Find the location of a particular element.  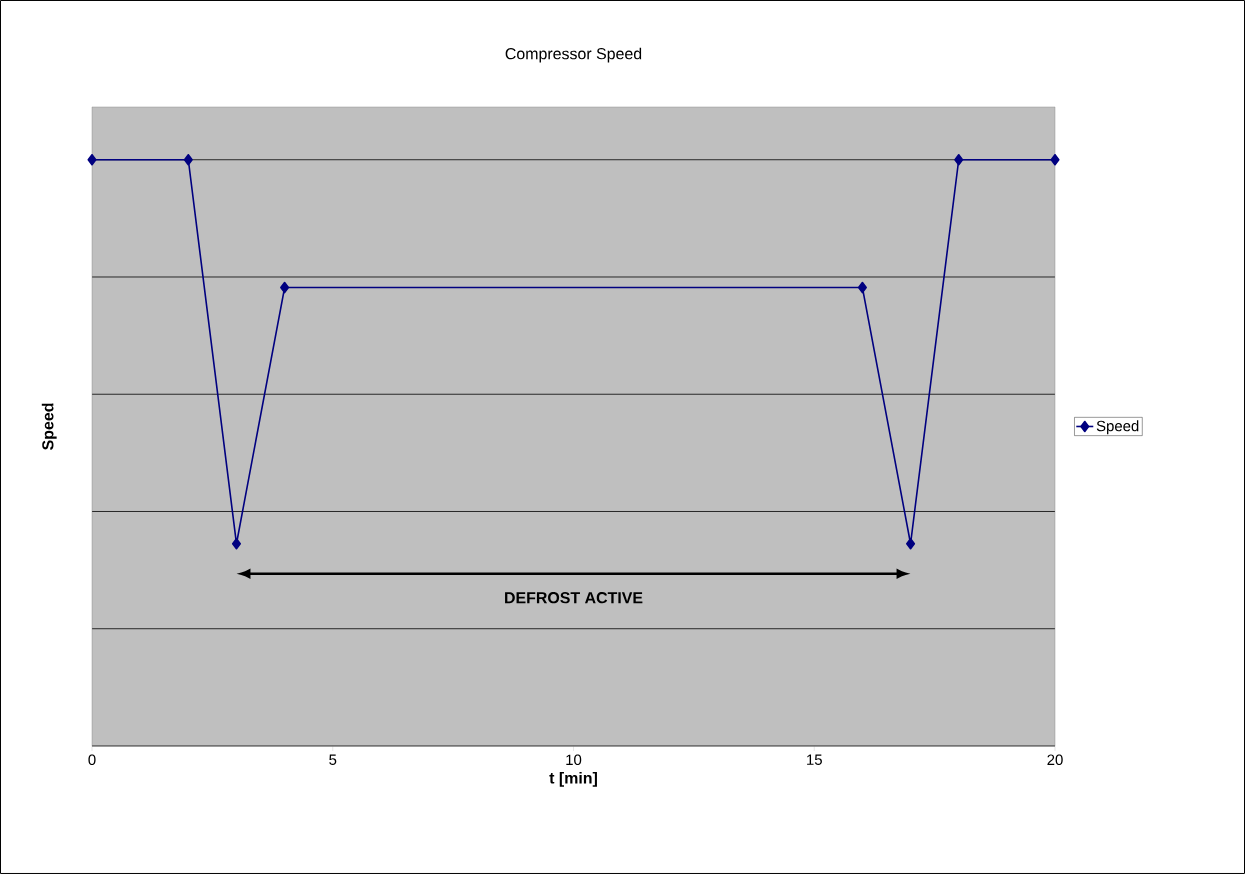

annotation: DEFROST ACTIVE is located at coordinates (574, 598).